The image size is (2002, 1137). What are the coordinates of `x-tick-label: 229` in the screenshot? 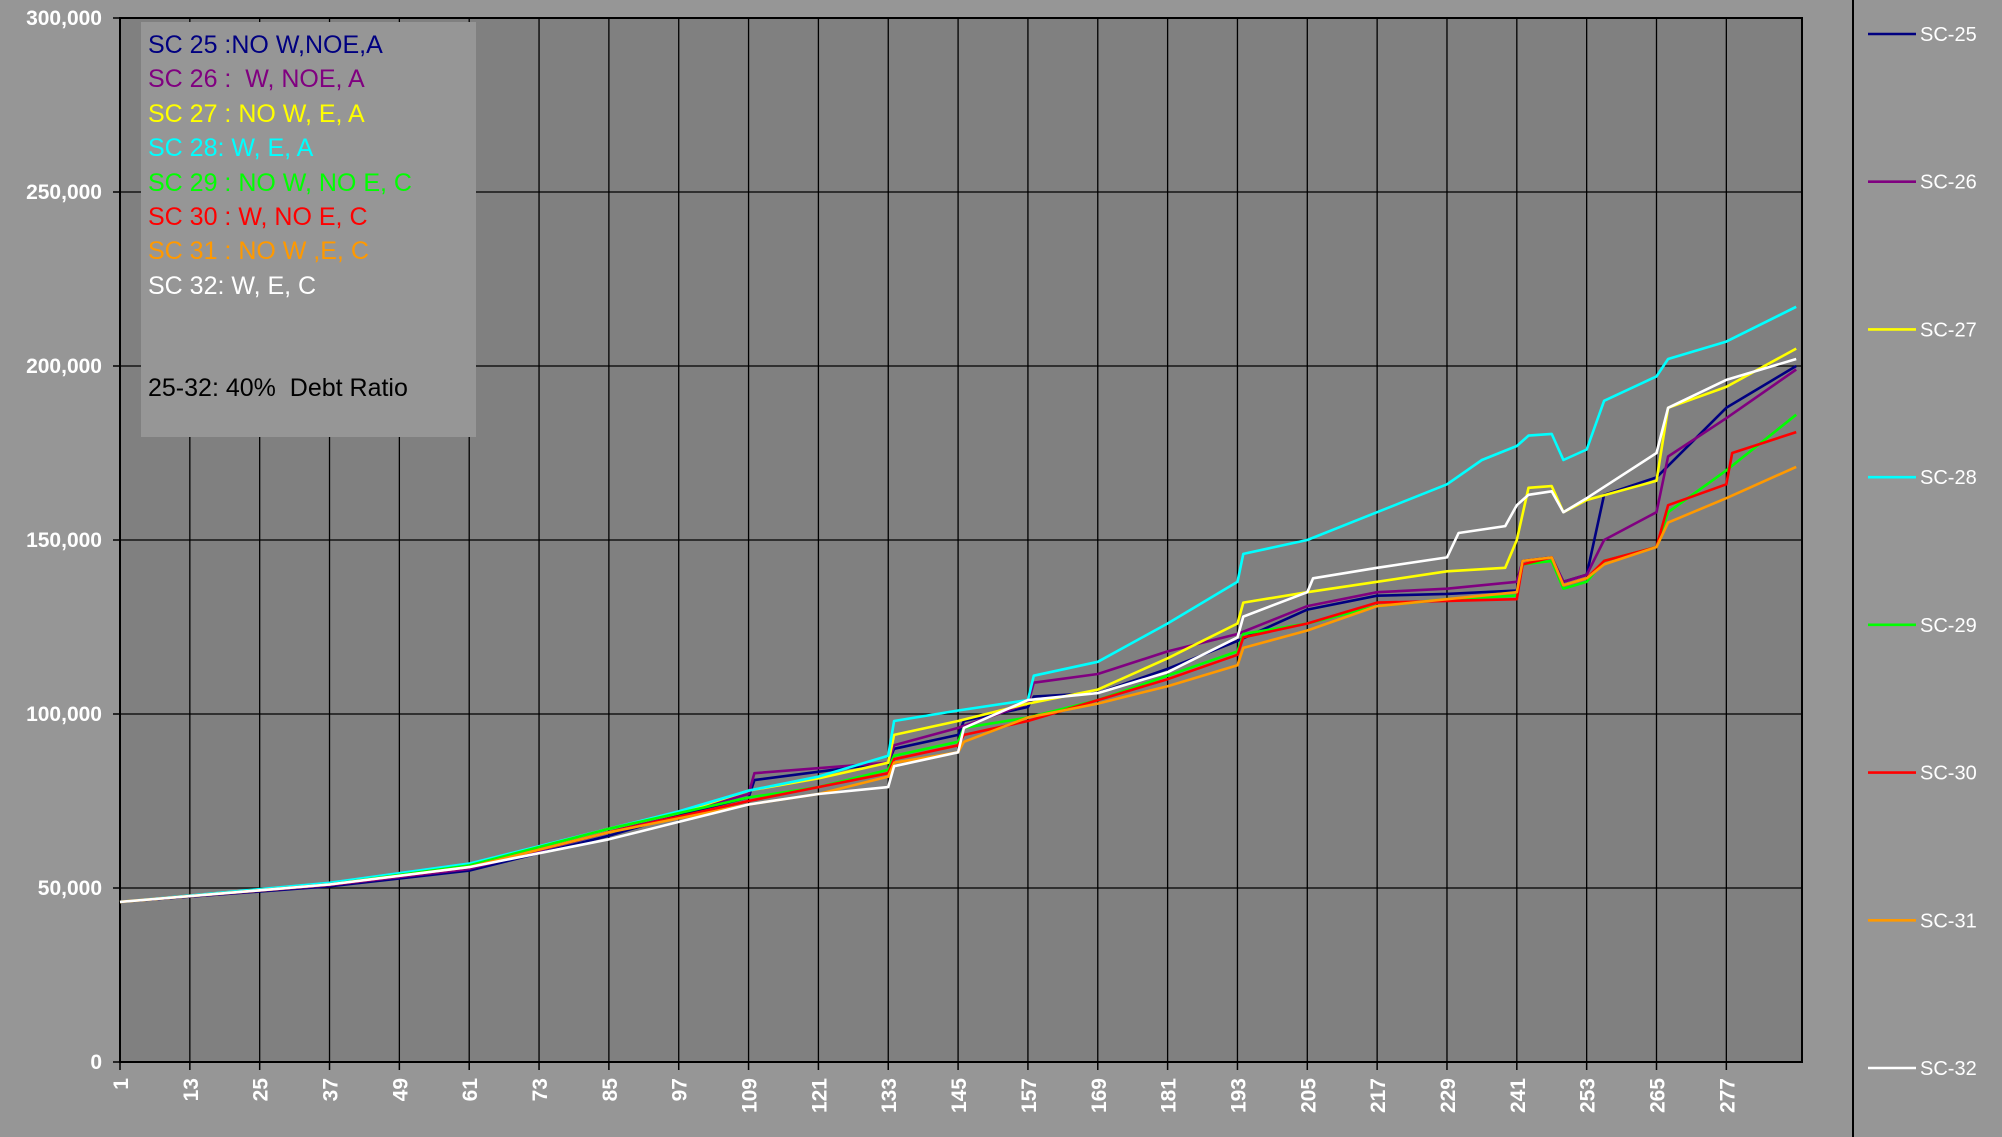 It's located at (1448, 1095).